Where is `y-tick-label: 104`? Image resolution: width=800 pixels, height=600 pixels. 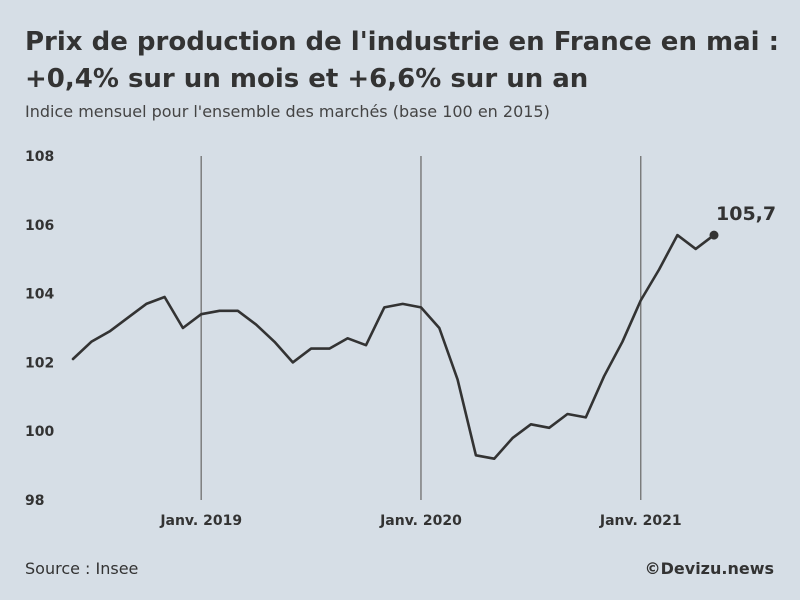 y-tick-label: 104 is located at coordinates (39, 295).